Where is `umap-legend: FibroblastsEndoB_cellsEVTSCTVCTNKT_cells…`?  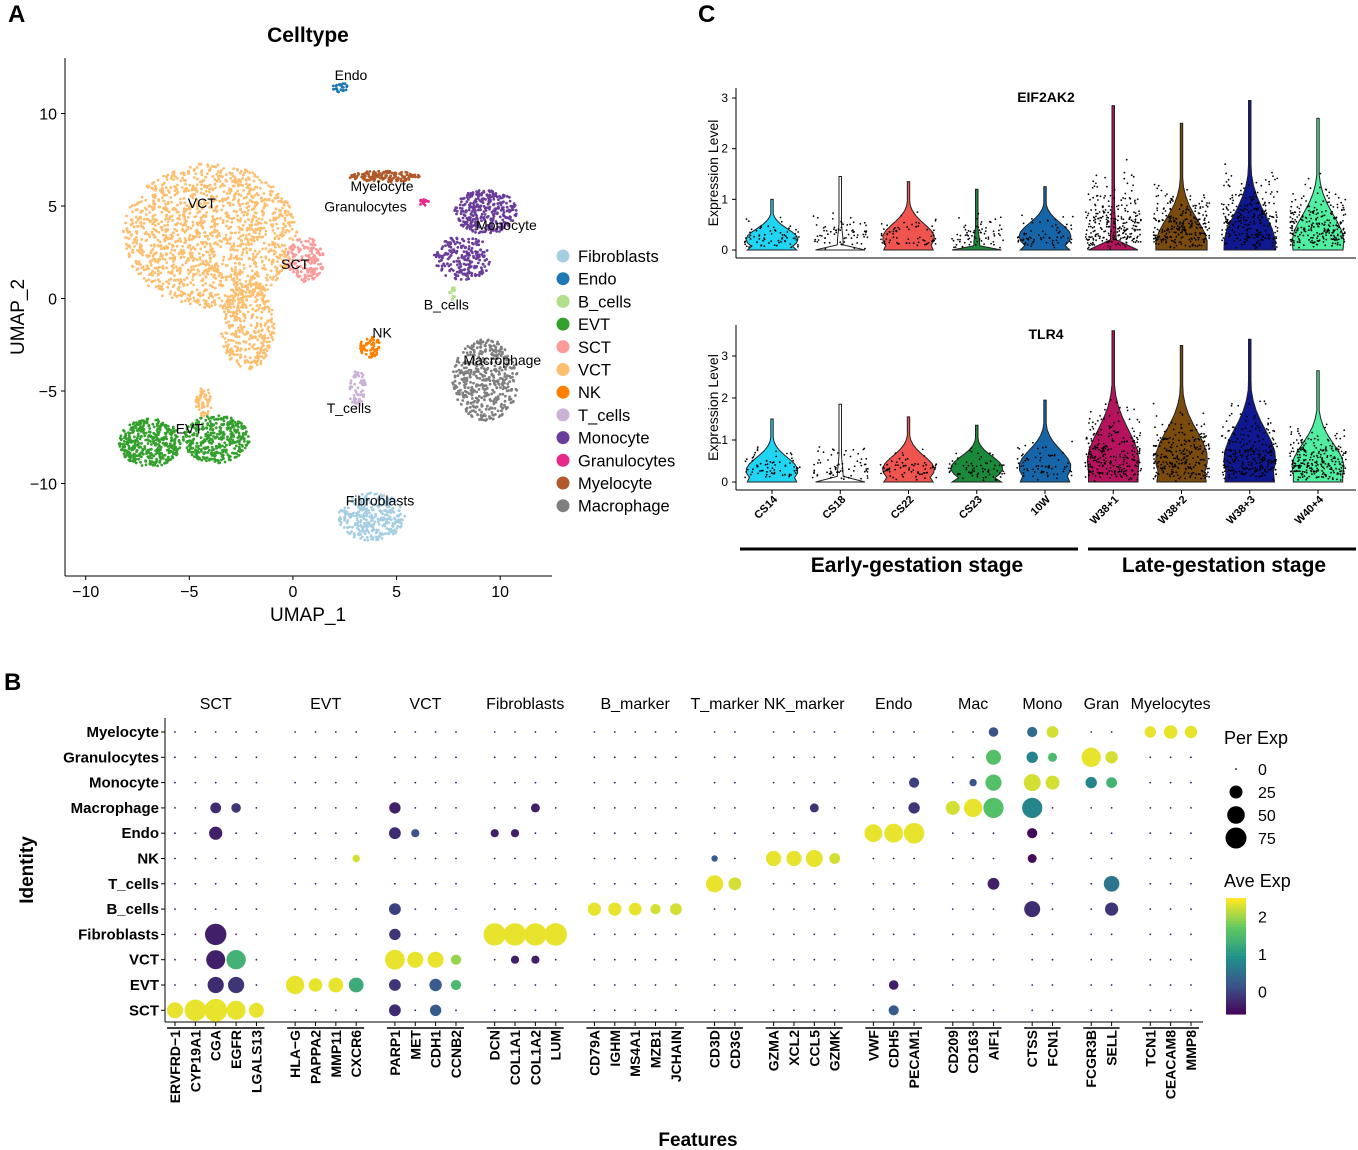 umap-legend: FibroblastsEndoB_cellsEVTSCTVCTNKT_cells… is located at coordinates (615, 382).